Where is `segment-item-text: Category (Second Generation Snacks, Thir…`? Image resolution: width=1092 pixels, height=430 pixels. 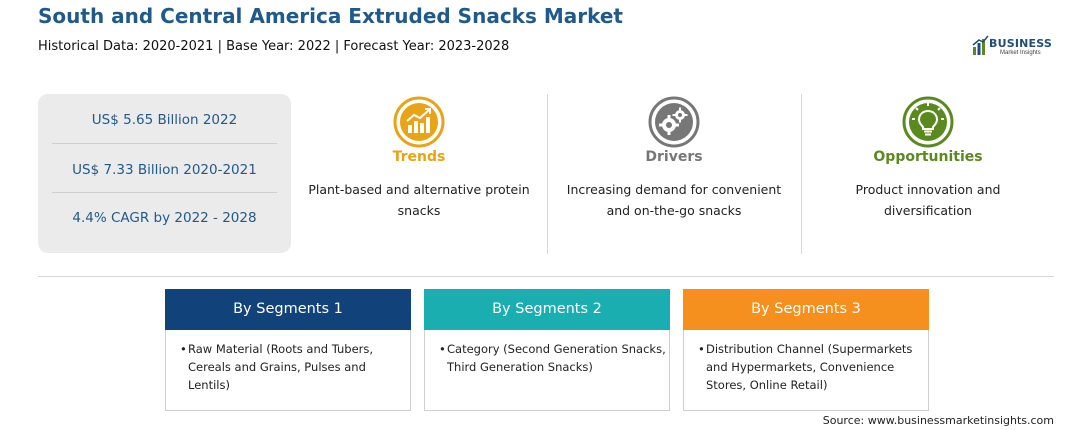
segment-item-text: Category (Second Generation Snacks, Thir… is located at coordinates (556, 358).